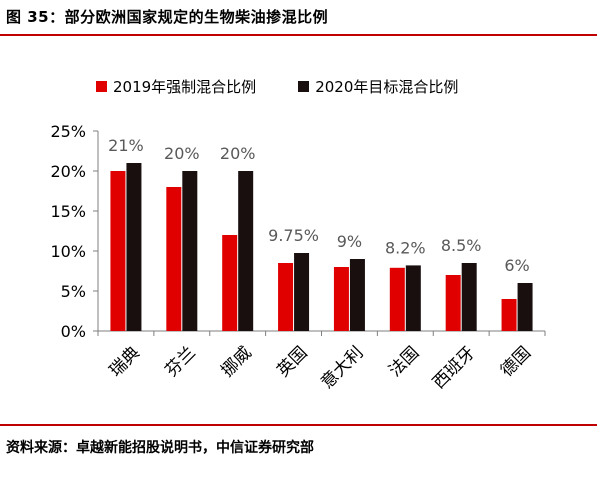  I want to click on legend-item-2020: 2020年目标混合比例, so click(378, 86).